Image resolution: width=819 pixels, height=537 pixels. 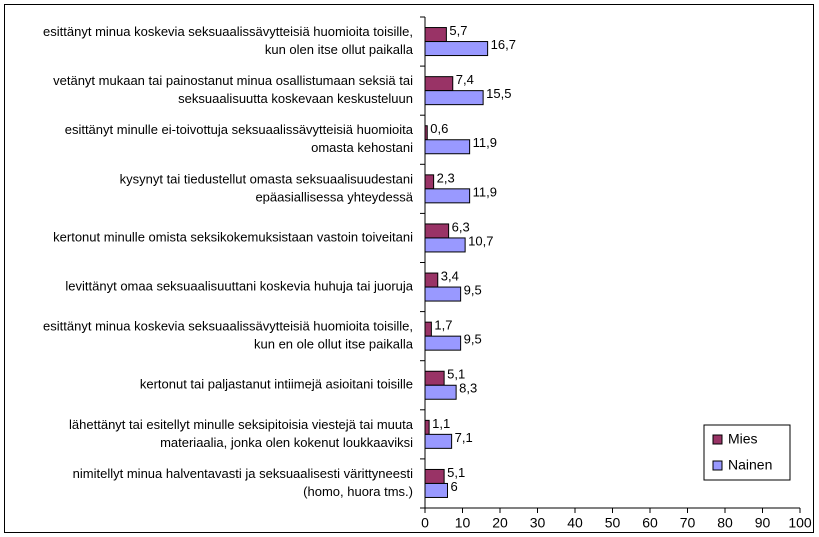 I want to click on value-label: 7,1, so click(x=464, y=437).